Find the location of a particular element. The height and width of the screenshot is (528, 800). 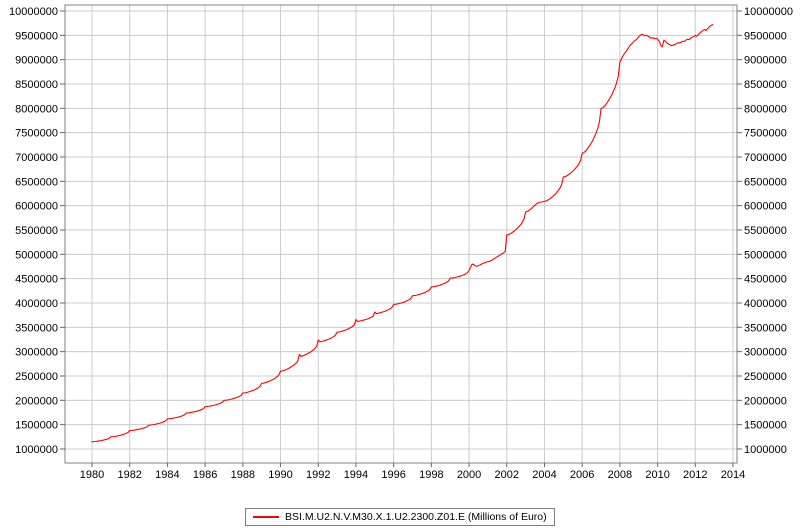

y-axis-label-right: 4000000 is located at coordinates (765, 304).